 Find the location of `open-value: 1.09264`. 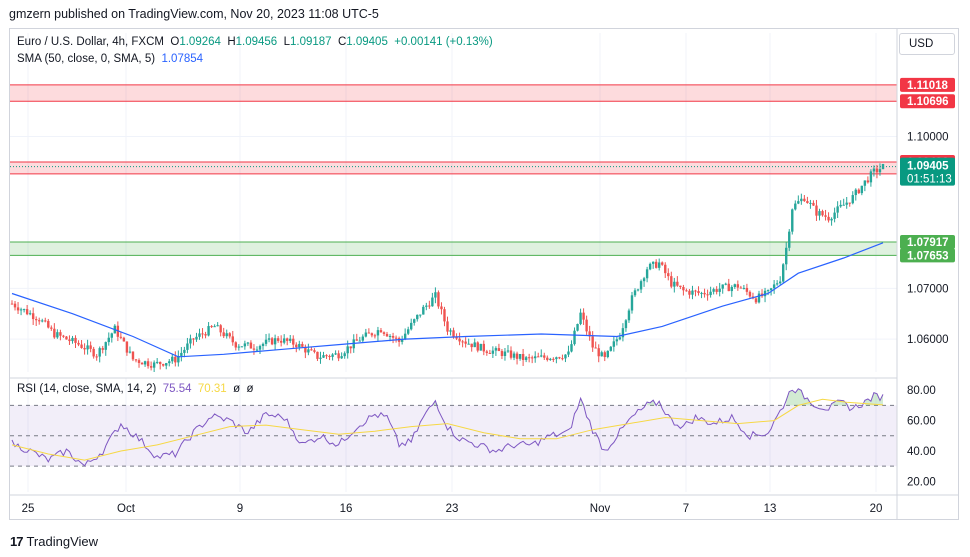

open-value: 1.09264 is located at coordinates (200, 42).